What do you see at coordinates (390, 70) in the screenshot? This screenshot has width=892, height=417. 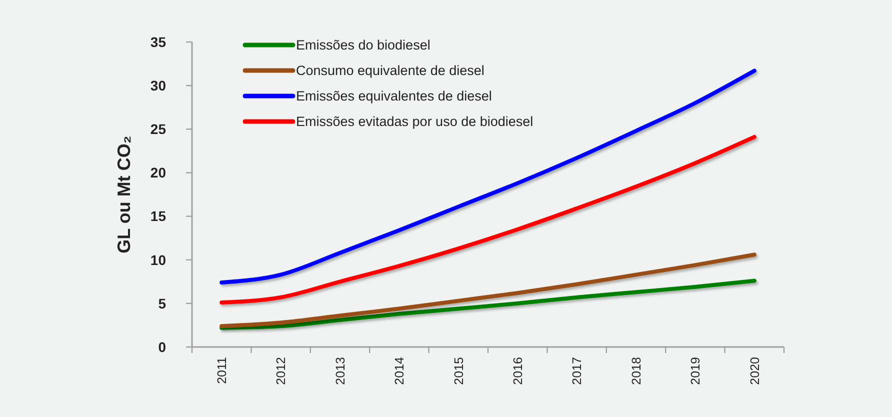 I see `legend-label: Consumo equivalente de diesel` at bounding box center [390, 70].